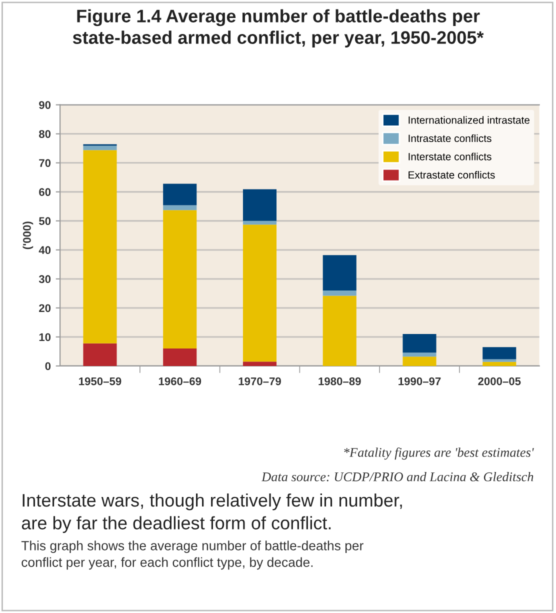  I want to click on x-tick-label: 2000–05, so click(499, 381).